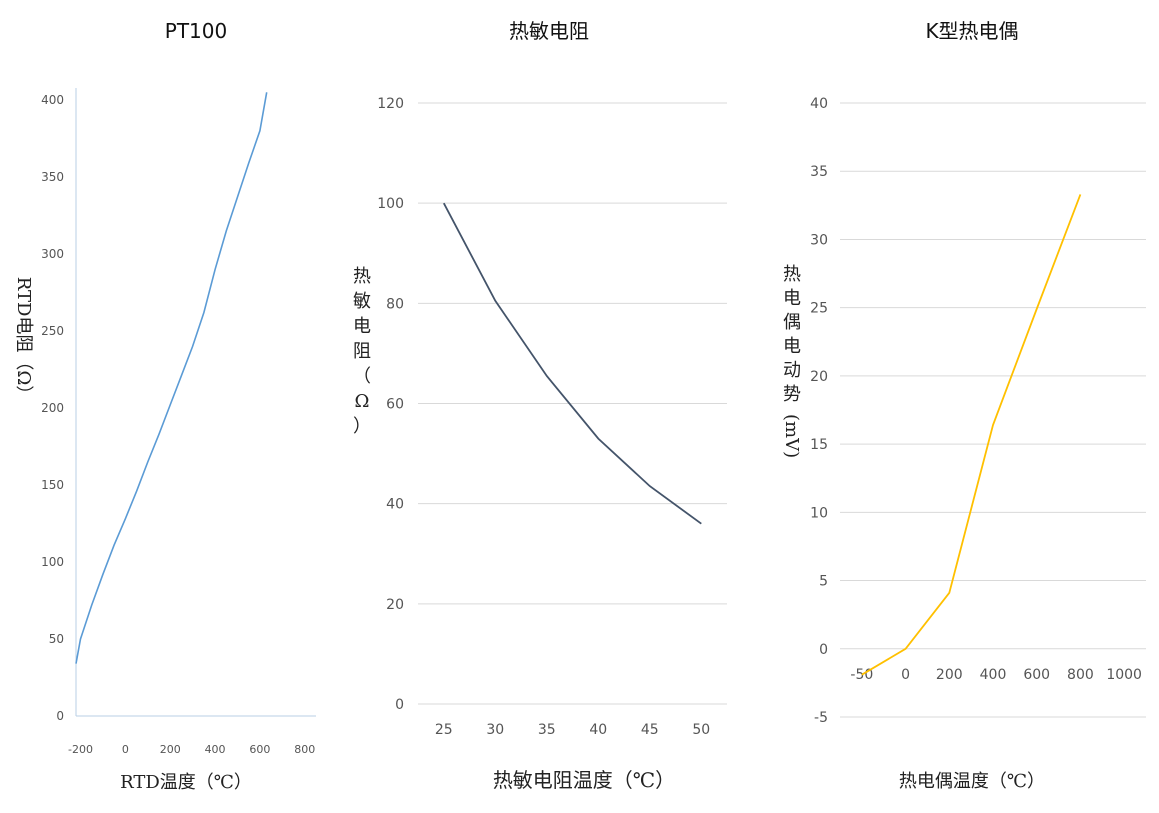  I want to click on chart-k-thermocouple-y-tick: 40, so click(819, 104).